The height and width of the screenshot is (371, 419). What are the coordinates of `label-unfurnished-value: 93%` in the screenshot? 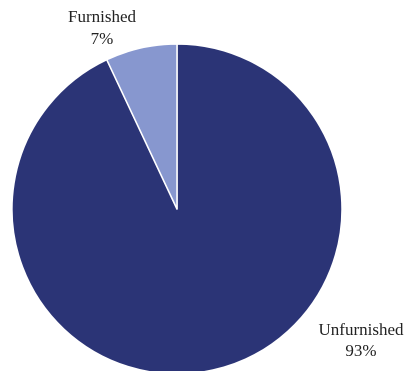 It's located at (360, 350).